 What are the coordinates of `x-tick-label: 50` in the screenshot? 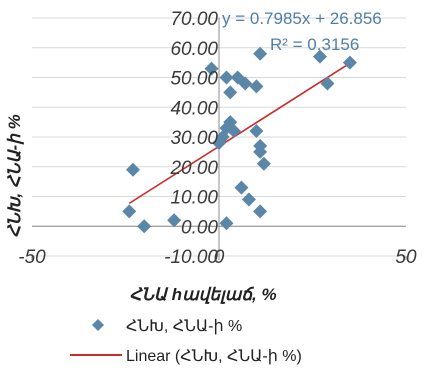 It's located at (406, 257).